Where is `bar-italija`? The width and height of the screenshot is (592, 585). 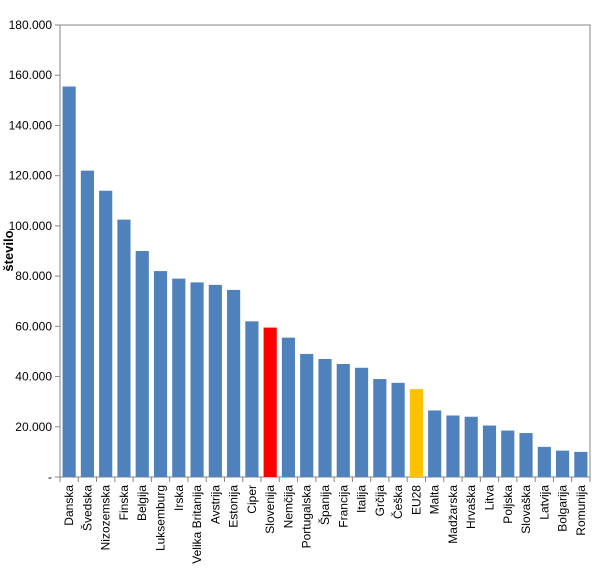
bar-italija is located at coordinates (361, 422).